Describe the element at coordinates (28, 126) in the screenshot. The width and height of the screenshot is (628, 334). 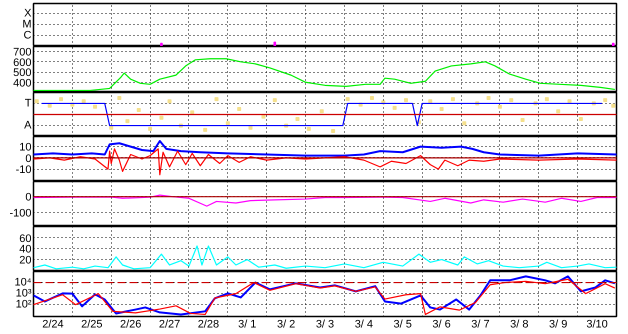
I see `text: A` at that location.